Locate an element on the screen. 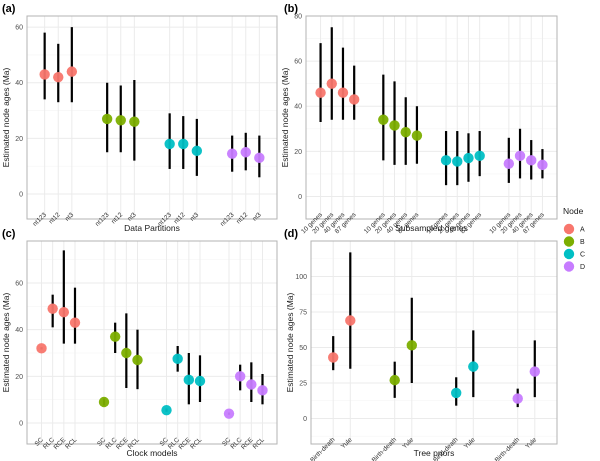  point-C-40-genes is located at coordinates (468, 158).